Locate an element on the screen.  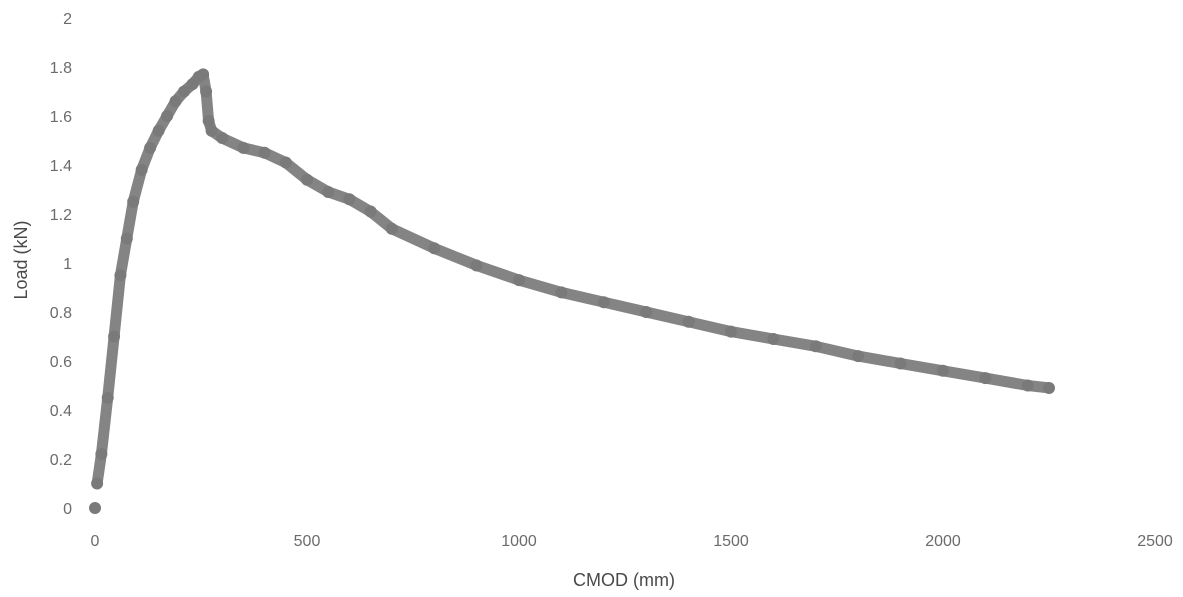
x-tick-label: 2500 is located at coordinates (1155, 541).